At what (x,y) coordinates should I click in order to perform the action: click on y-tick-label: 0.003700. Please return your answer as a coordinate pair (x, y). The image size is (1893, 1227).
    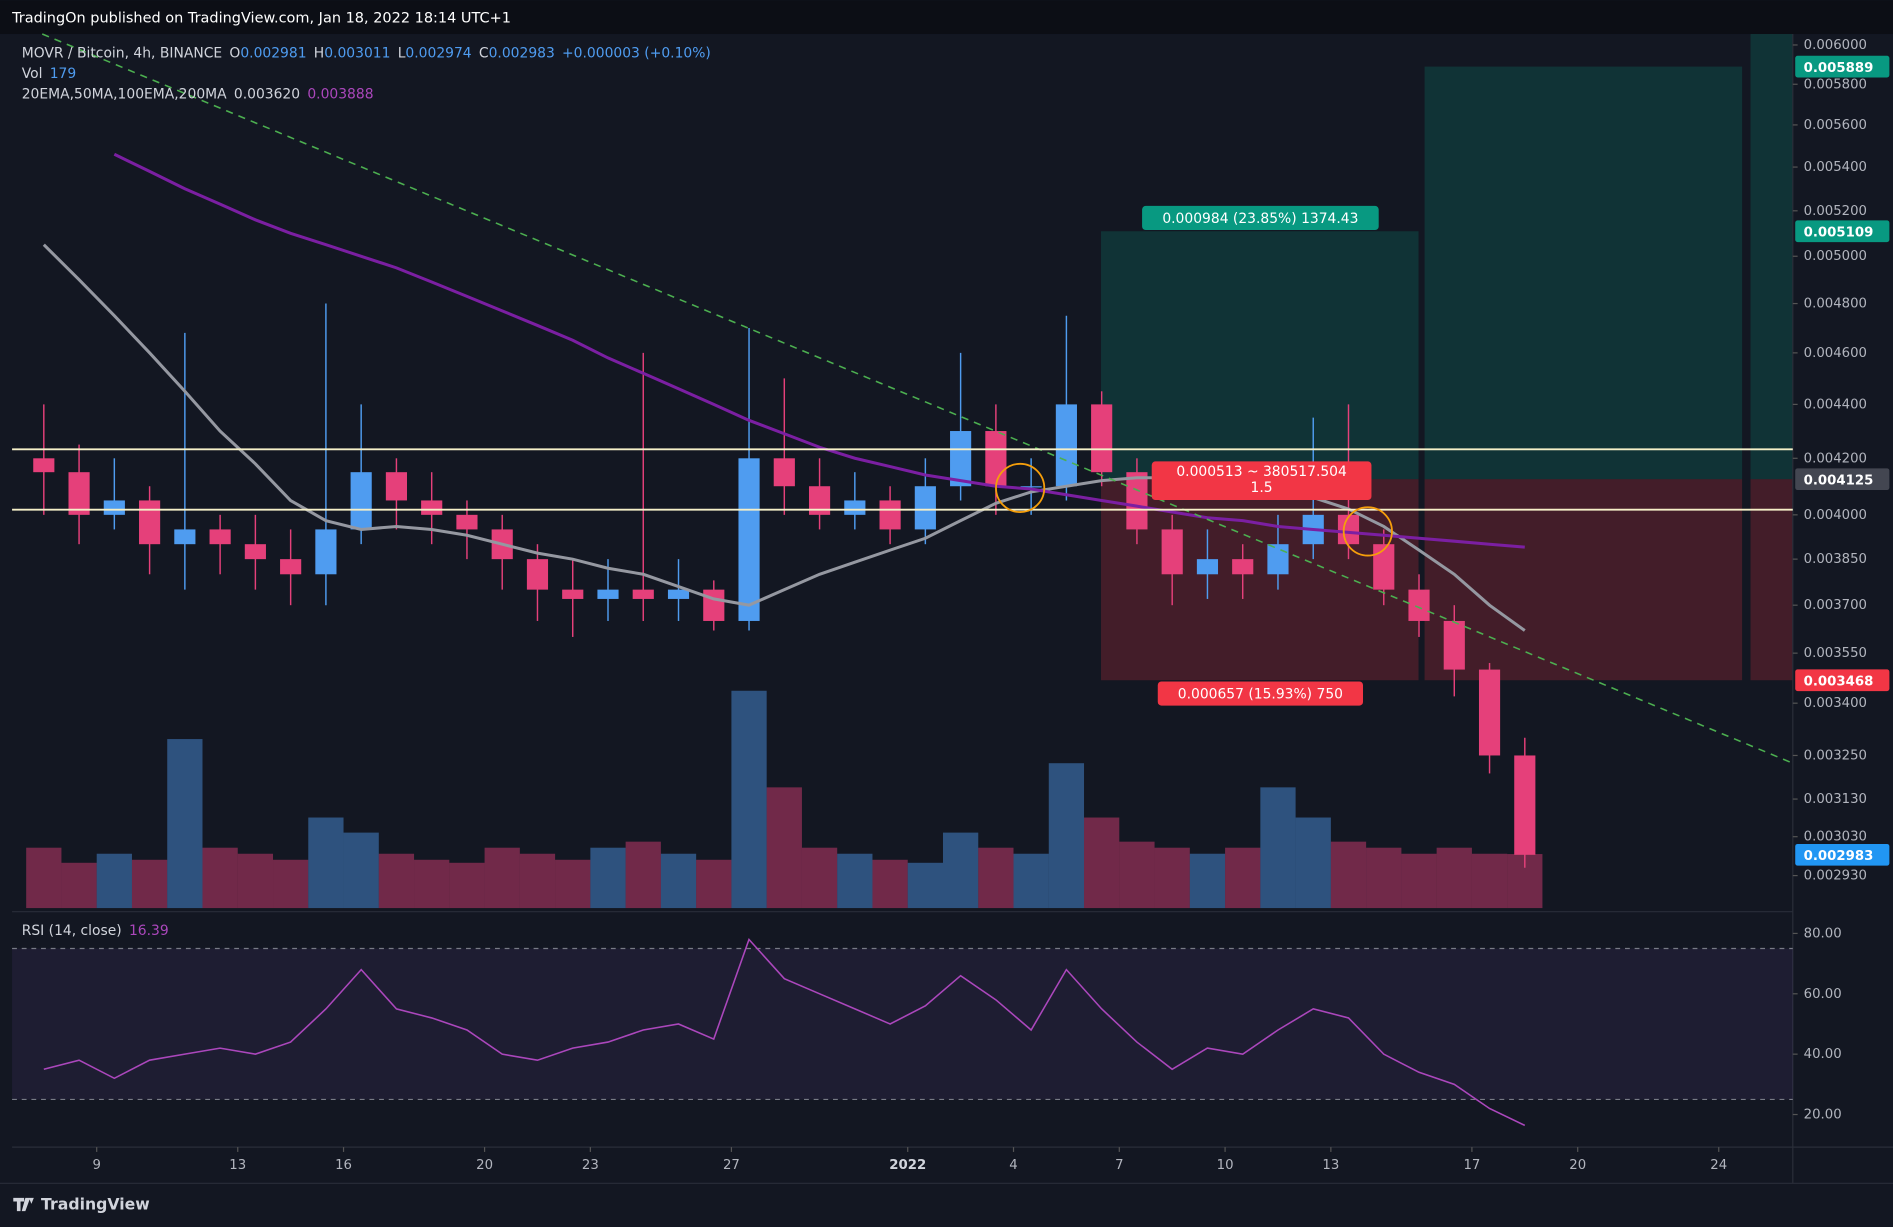
    Looking at the image, I should click on (1835, 605).